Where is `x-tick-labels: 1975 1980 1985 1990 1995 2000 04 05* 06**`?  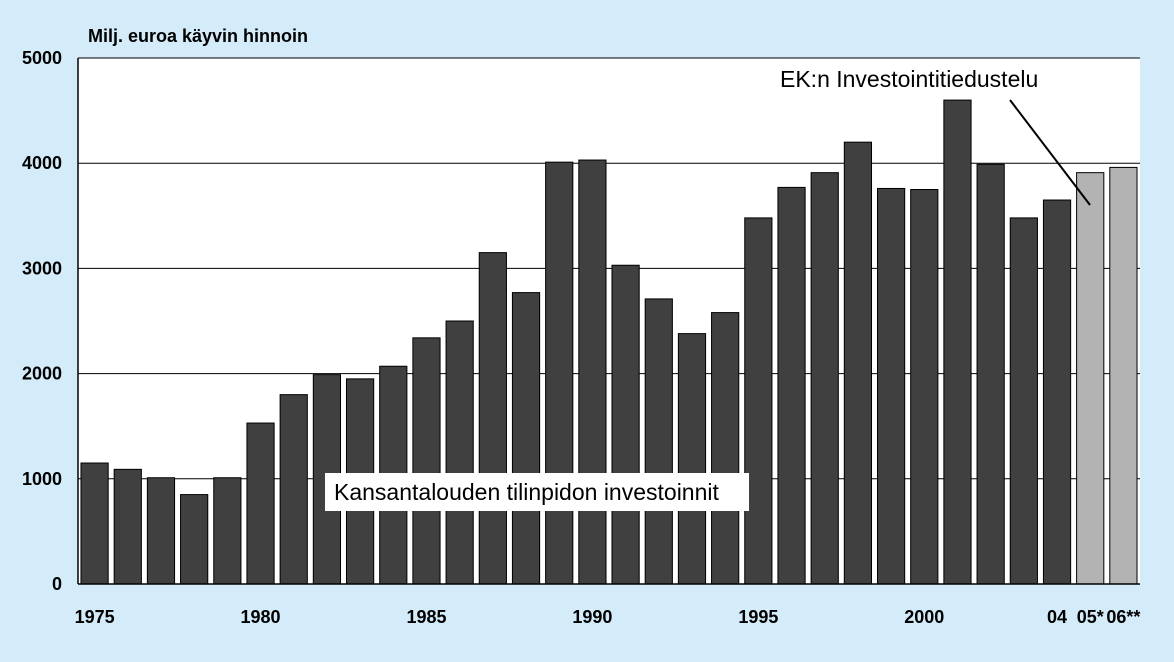
x-tick-labels: 1975 1980 1985 1990 1995 2000 04 05* 06** is located at coordinates (608, 617).